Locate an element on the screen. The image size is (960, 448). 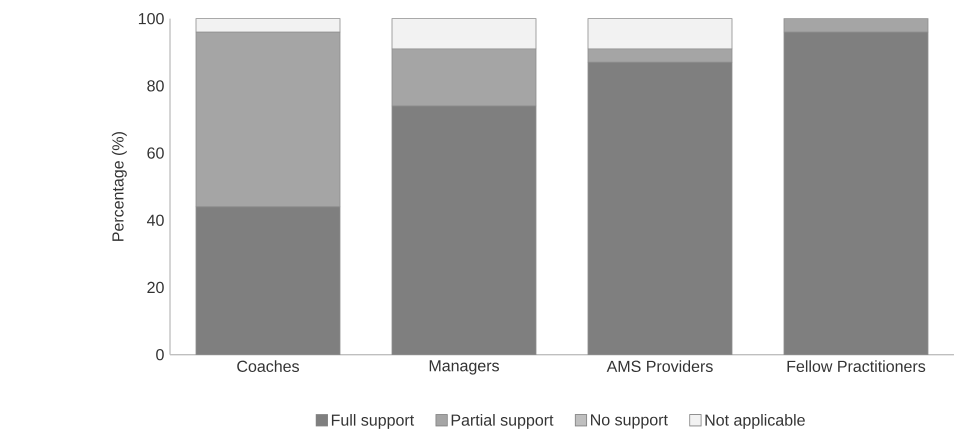
legend-label: Not applicable is located at coordinates (755, 421).